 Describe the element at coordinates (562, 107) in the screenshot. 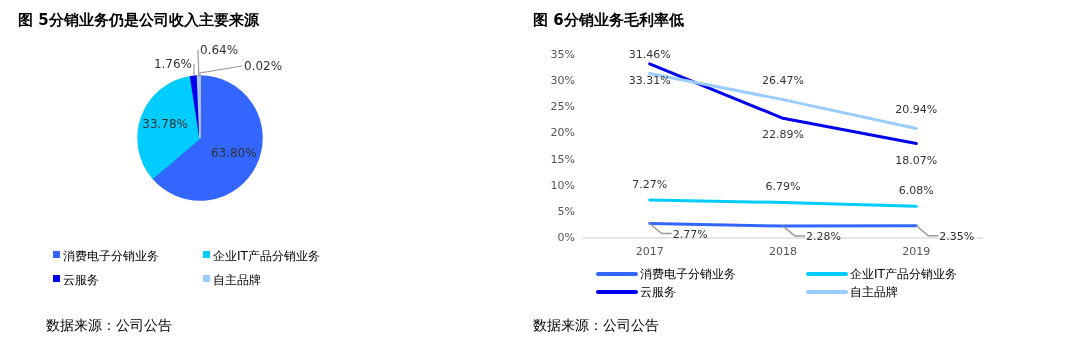

I see `y-tick-label: 25%` at that location.